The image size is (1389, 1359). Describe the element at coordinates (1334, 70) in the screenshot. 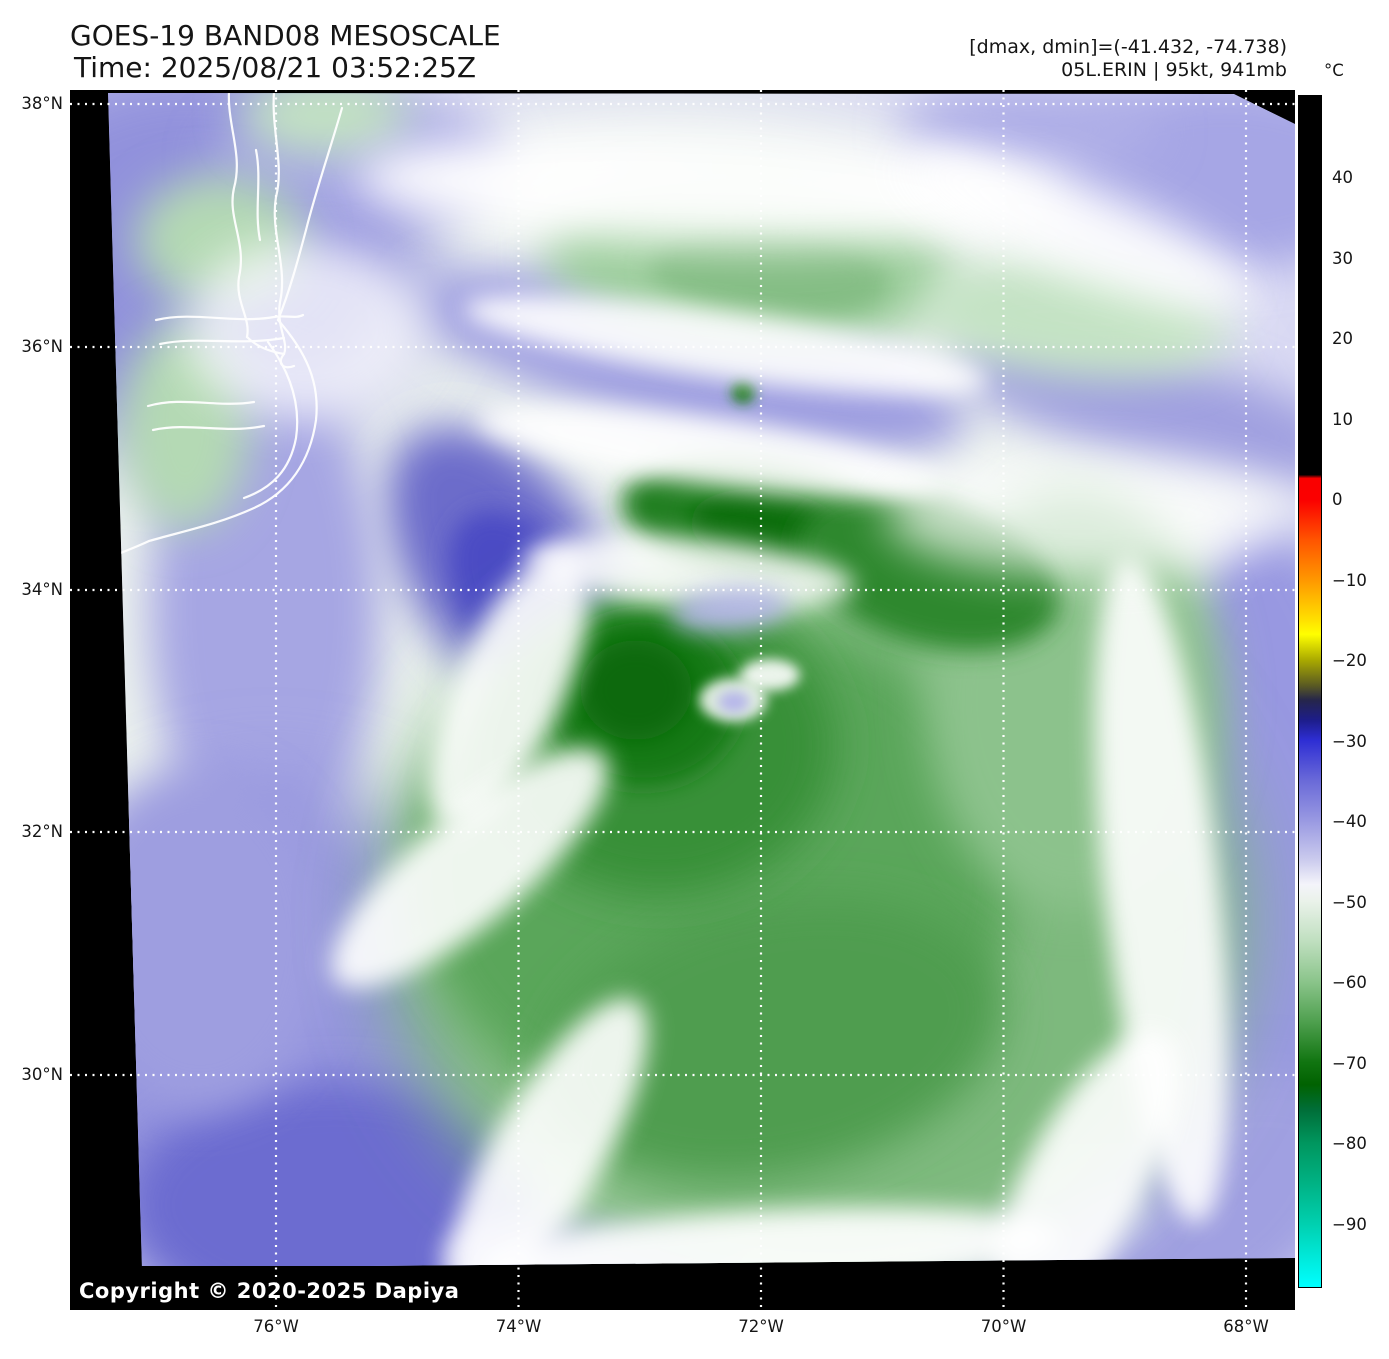

I see `colorbar-unit-label: °C` at that location.